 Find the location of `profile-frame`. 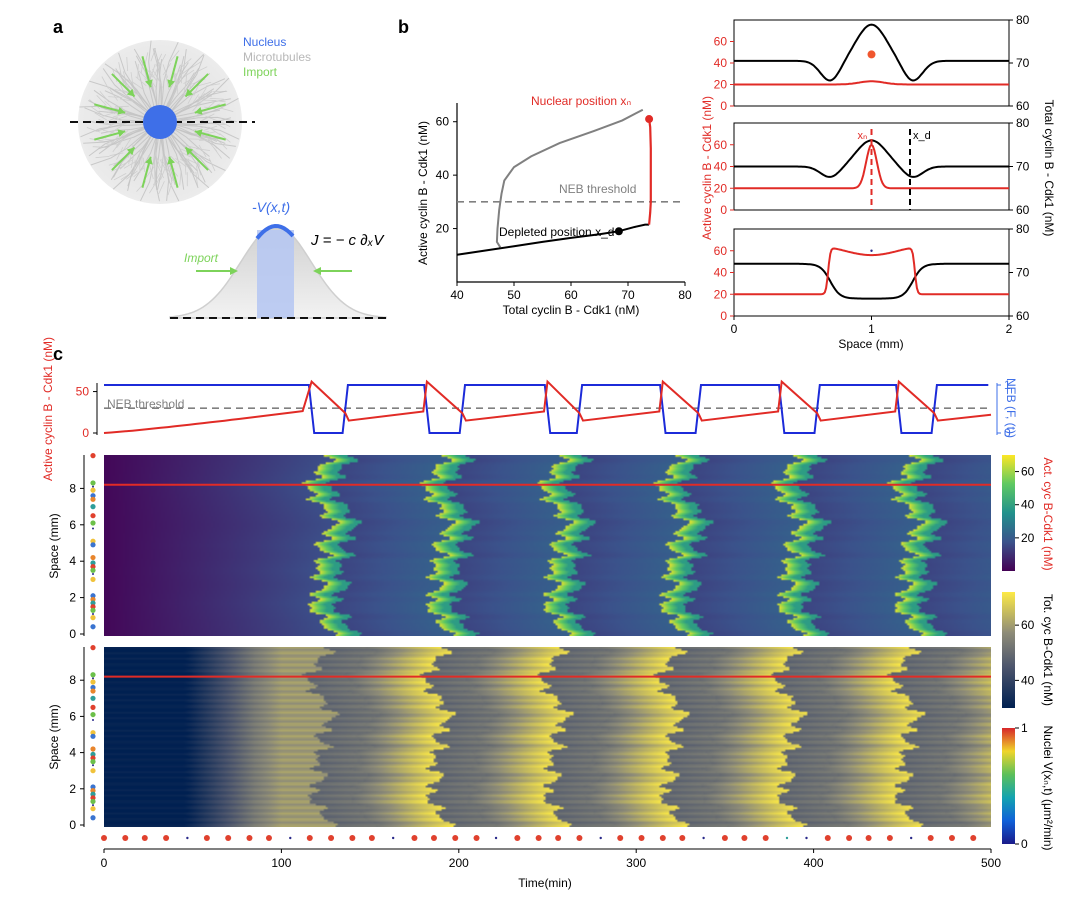

profile-frame is located at coordinates (871, 63).